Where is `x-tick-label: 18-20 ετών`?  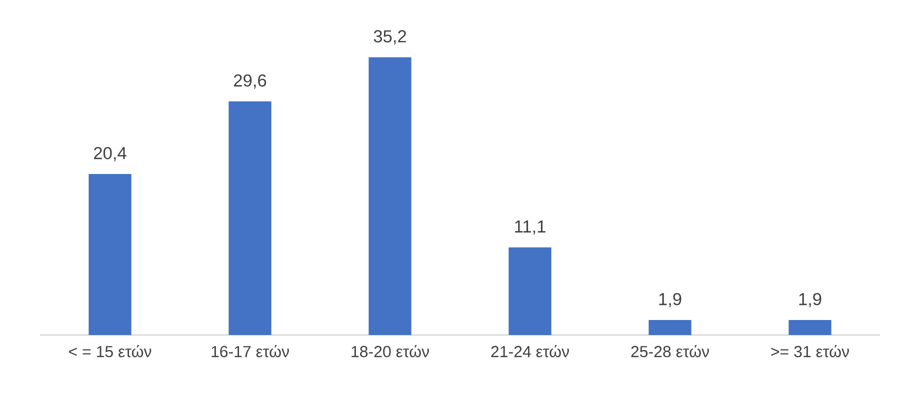
x-tick-label: 18-20 ετών is located at coordinates (390, 351).